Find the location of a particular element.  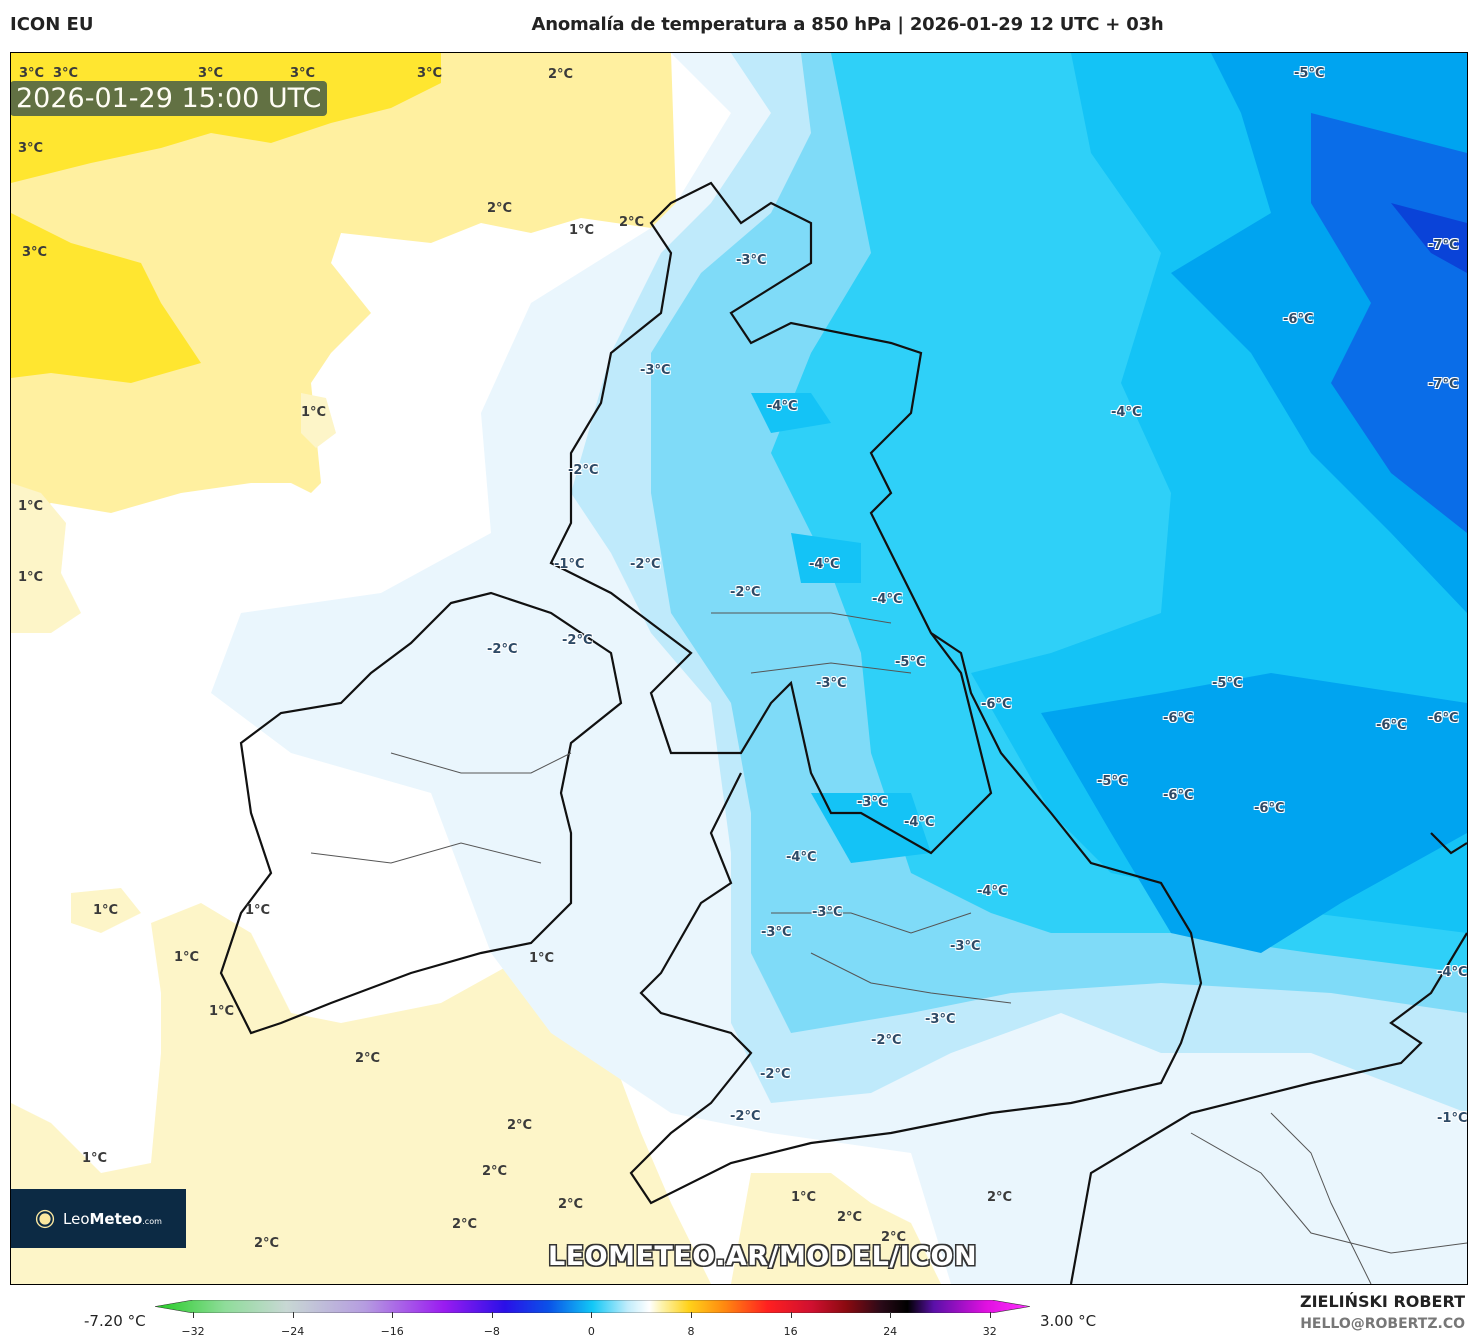

colorbar-tick-label: 8 is located at coordinates (691, 1331).